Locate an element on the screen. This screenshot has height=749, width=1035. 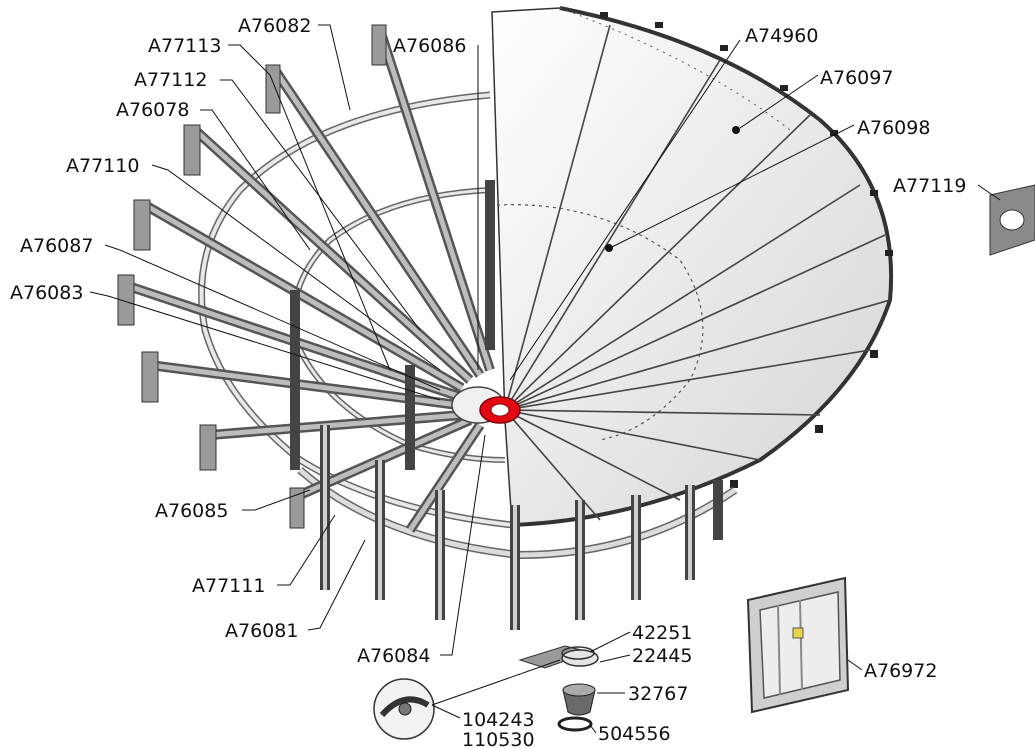
label-a74960: A74960 is located at coordinates (781, 36).